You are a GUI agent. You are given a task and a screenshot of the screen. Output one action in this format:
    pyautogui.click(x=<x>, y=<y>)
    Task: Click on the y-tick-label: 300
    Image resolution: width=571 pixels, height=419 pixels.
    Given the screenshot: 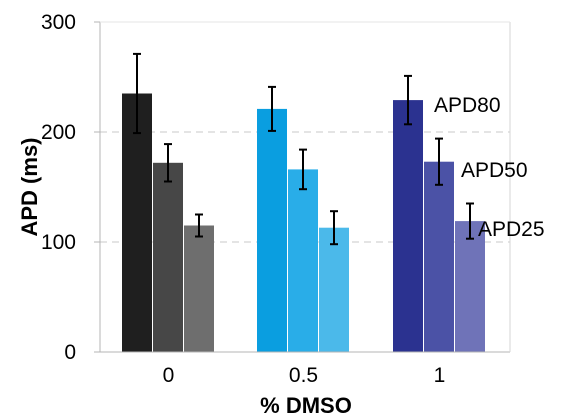 What is the action you would take?
    pyautogui.click(x=58, y=22)
    